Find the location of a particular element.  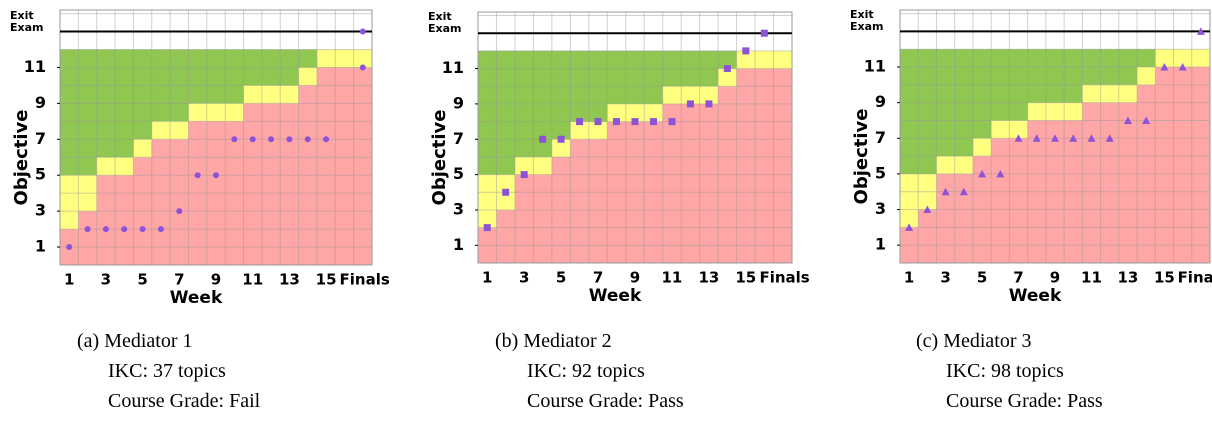

x-tick-label: 15 is located at coordinates (1164, 278).